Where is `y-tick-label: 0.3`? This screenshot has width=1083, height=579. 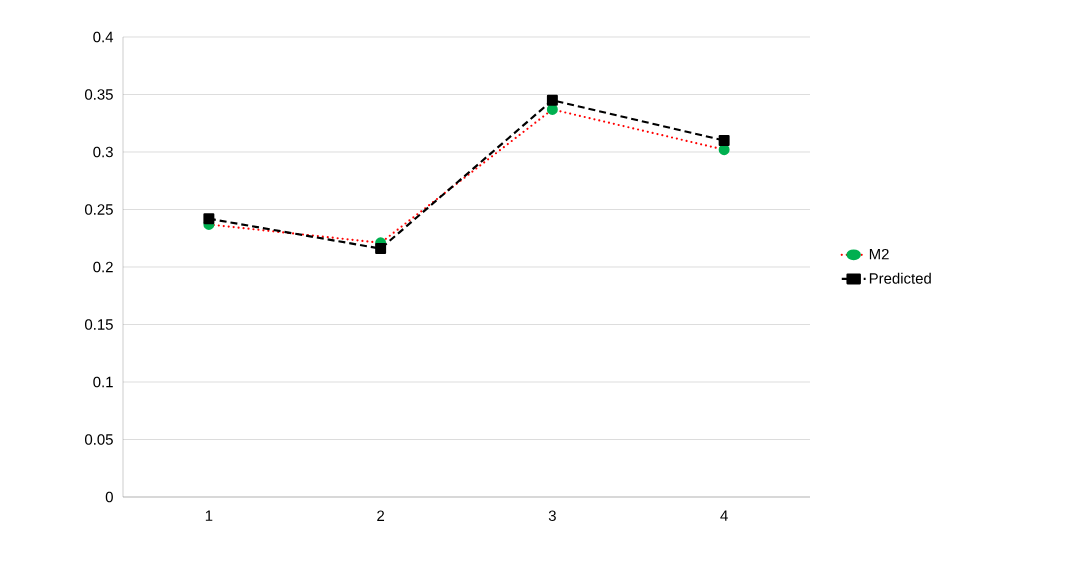
y-tick-label: 0.3 is located at coordinates (103, 152).